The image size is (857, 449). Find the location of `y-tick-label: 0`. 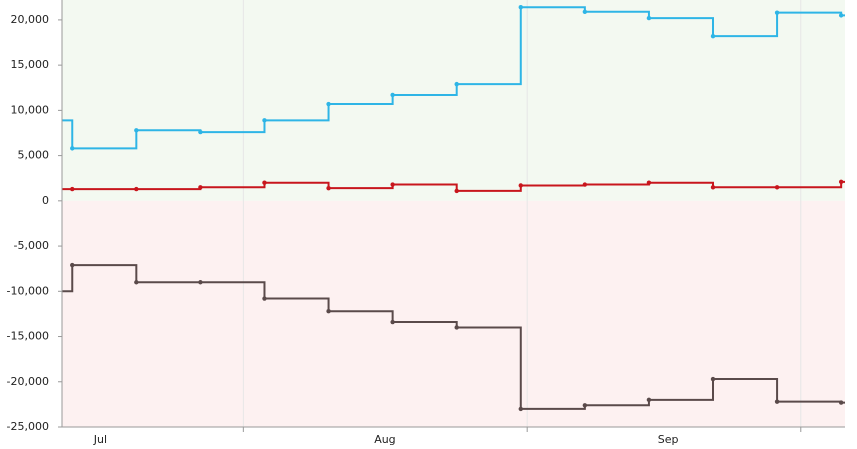

y-tick-label: 0 is located at coordinates (45, 200).